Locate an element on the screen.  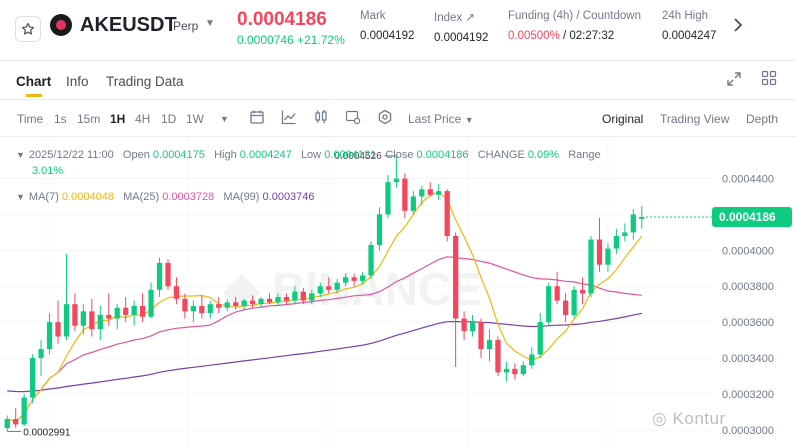
close-value: 0.0004186 is located at coordinates (442, 155).